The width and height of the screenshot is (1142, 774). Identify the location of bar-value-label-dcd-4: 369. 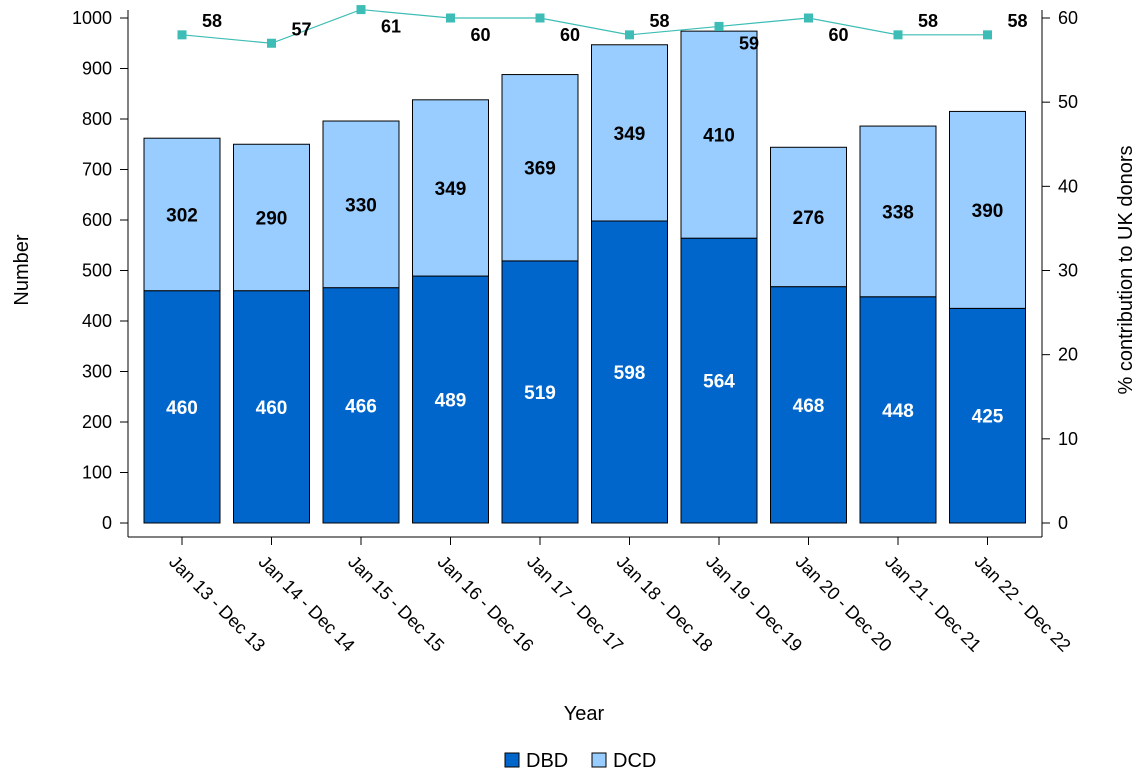
(540, 169).